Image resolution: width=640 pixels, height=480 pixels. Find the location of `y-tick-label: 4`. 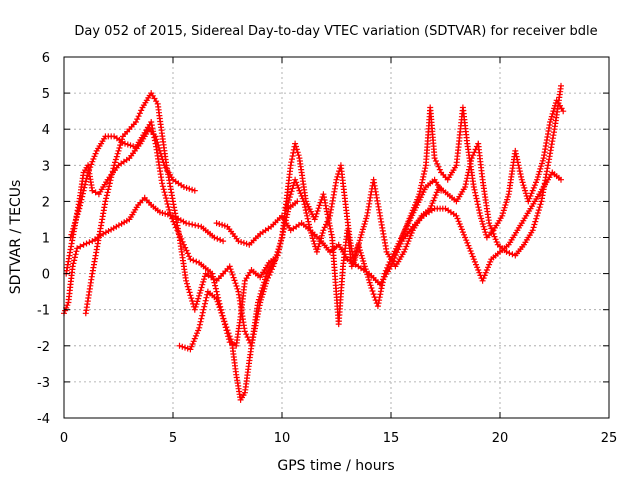

y-tick-label: 4 is located at coordinates (46, 130).